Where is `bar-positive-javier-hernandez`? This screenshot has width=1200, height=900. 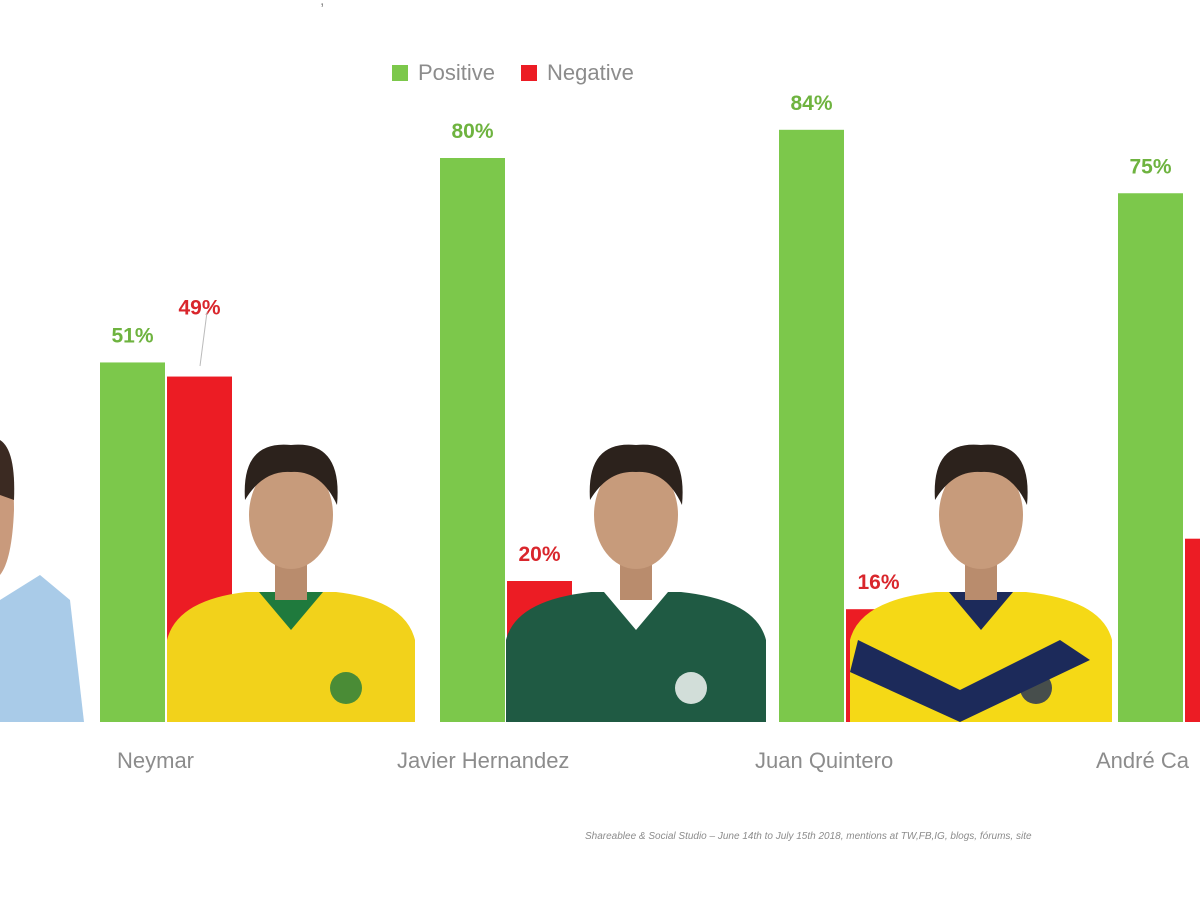 bar-positive-javier-hernandez is located at coordinates (472, 440).